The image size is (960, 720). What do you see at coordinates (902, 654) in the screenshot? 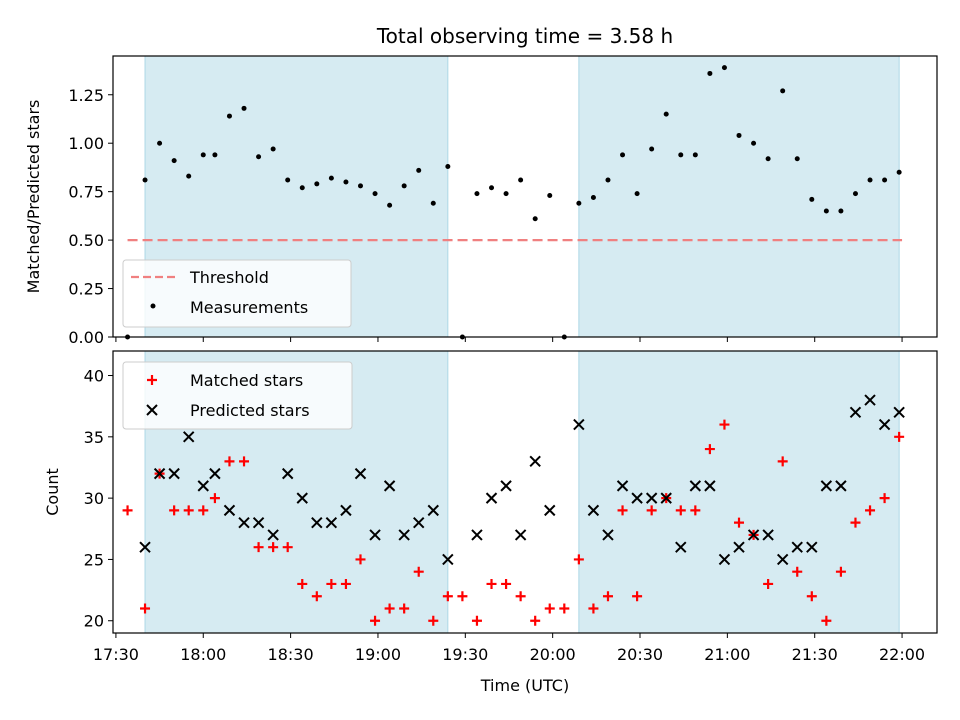
I see `x-tick-label: 22:00` at bounding box center [902, 654].